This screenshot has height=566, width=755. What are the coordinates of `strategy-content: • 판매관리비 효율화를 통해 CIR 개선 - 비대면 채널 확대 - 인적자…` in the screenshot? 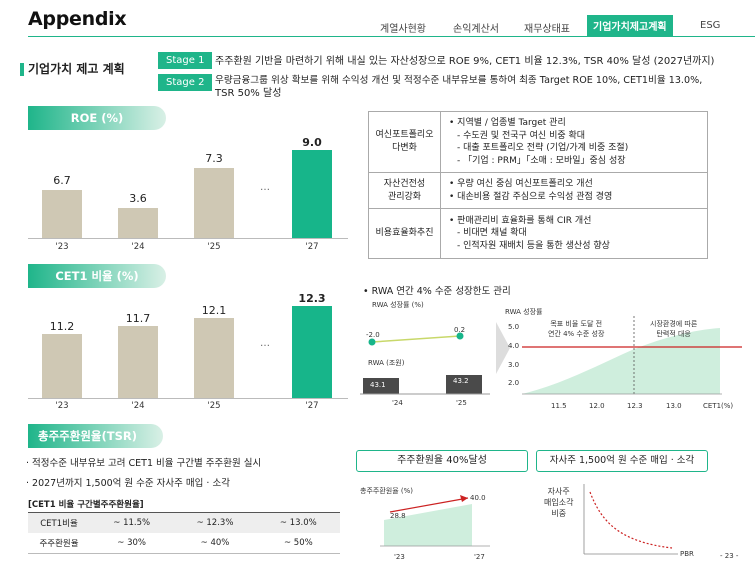 It's located at (574, 233).